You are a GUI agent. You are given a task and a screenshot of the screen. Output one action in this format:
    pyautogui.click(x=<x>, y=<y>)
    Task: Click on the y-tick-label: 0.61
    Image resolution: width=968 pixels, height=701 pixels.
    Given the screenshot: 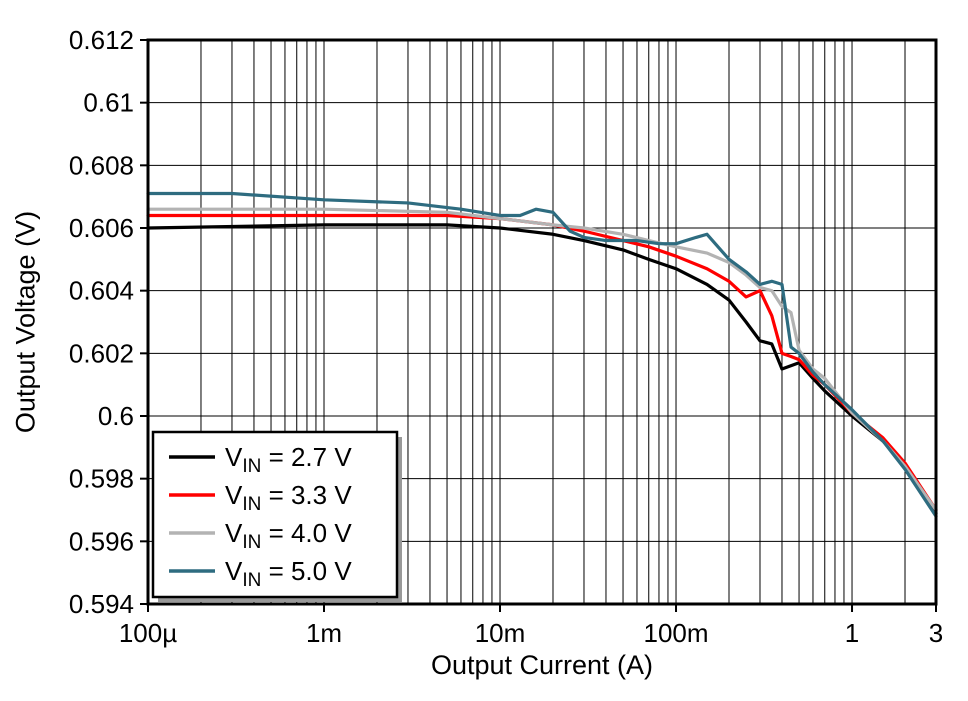 What is the action you would take?
    pyautogui.click(x=108, y=103)
    